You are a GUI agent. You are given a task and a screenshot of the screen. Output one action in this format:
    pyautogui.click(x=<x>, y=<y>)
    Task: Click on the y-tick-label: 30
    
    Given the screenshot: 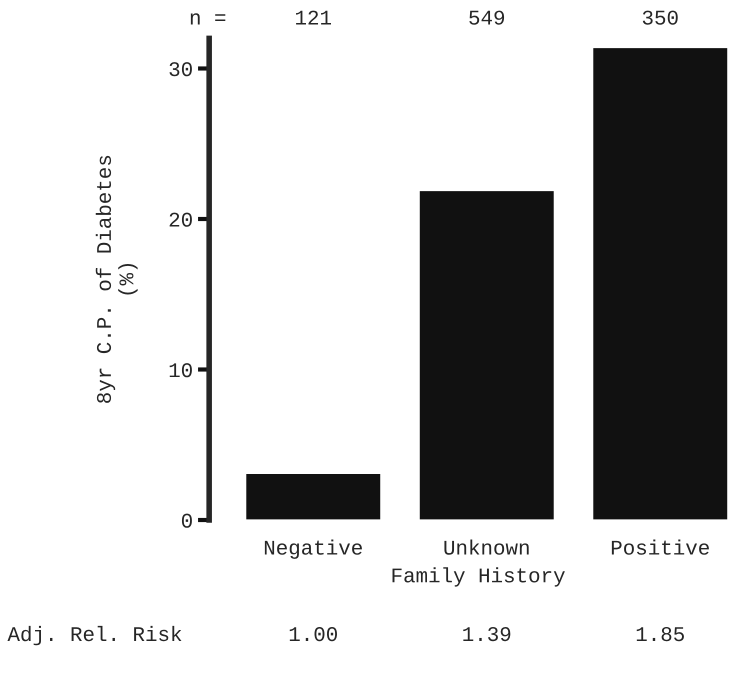 What is the action you would take?
    pyautogui.click(x=180, y=69)
    